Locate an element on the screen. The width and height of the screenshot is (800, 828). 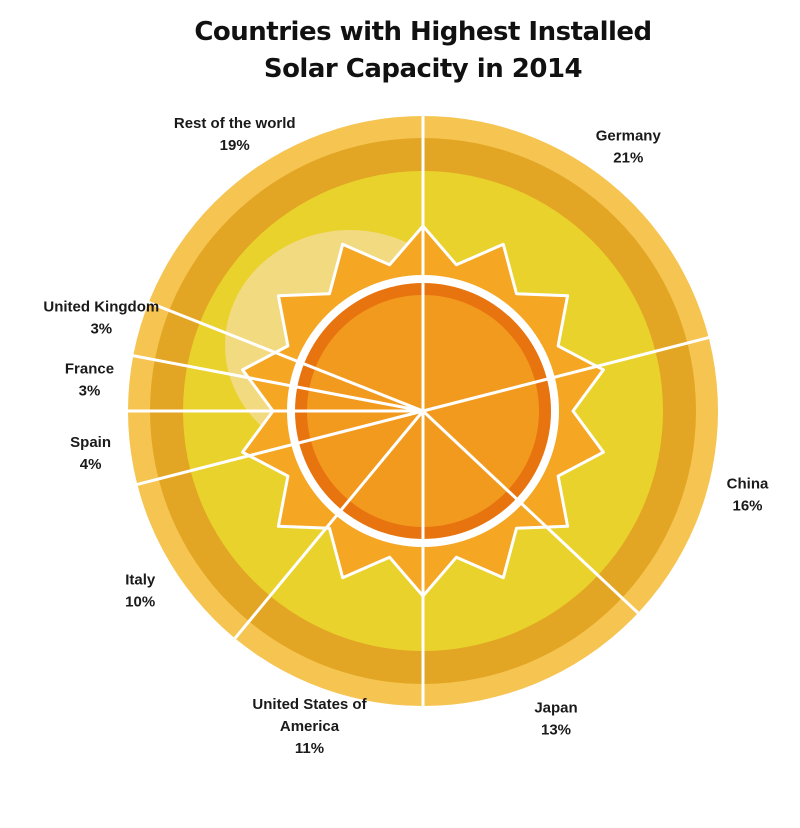
slice-name: America is located at coordinates (310, 726).